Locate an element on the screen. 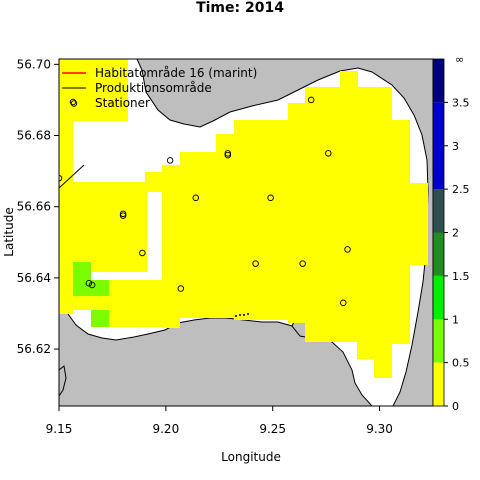 The height and width of the screenshot is (480, 480). legend-station-label: Stationer is located at coordinates (122, 103).